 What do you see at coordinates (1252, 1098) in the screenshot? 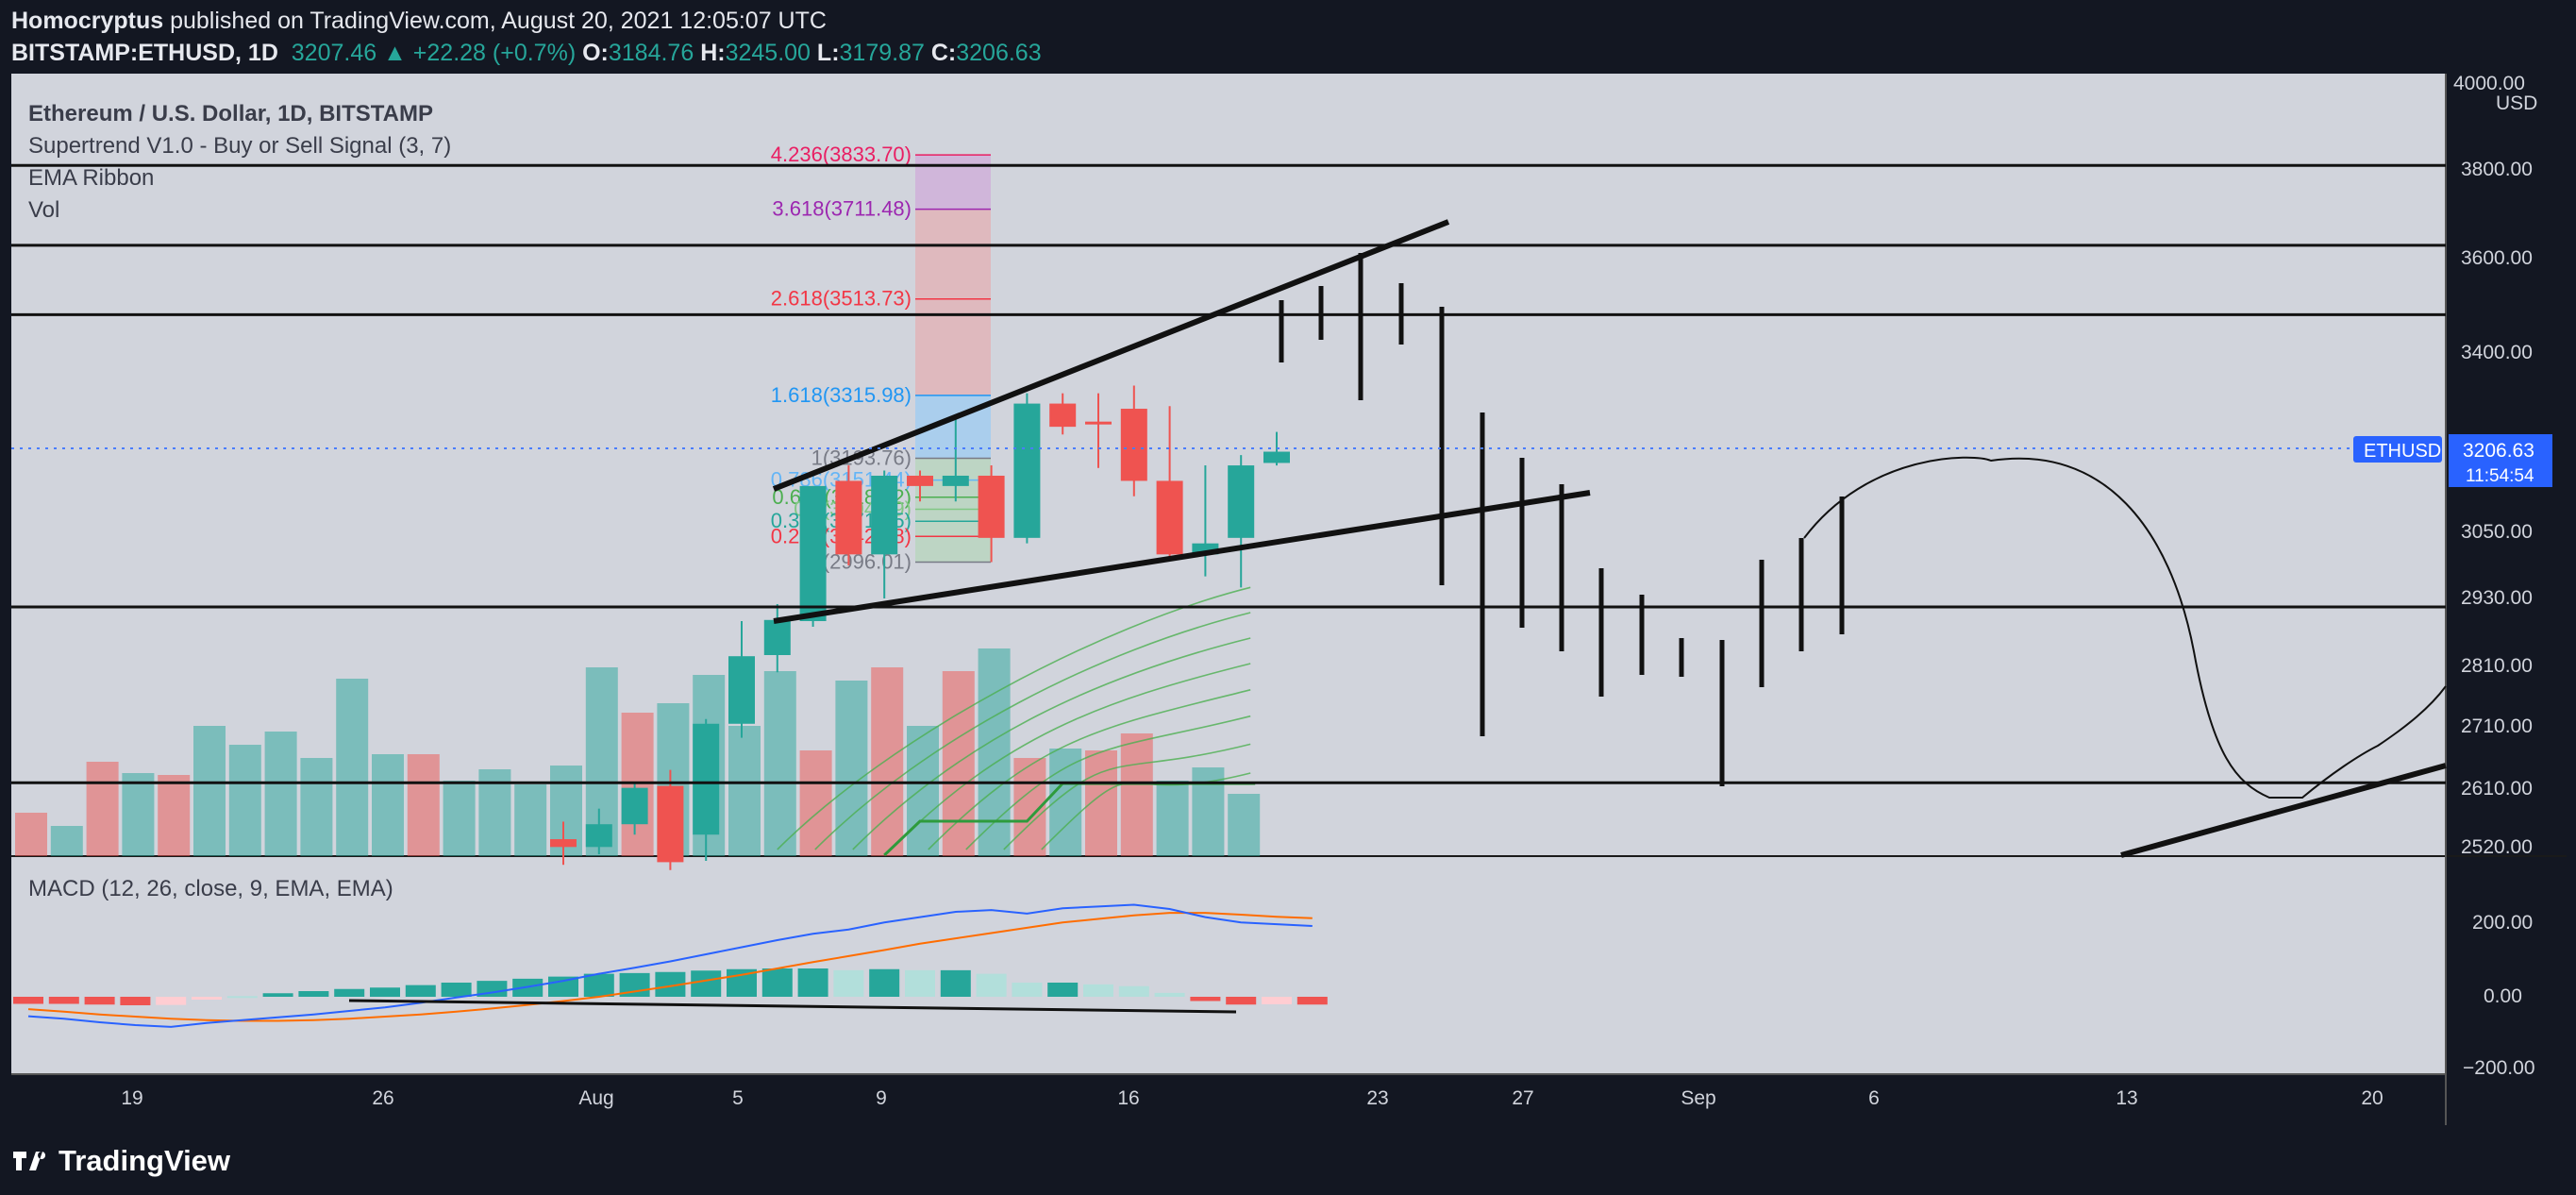
I see `time-axis: 19 26 Aug 5 9 16 23 27 Sep 6 13 20` at bounding box center [1252, 1098].